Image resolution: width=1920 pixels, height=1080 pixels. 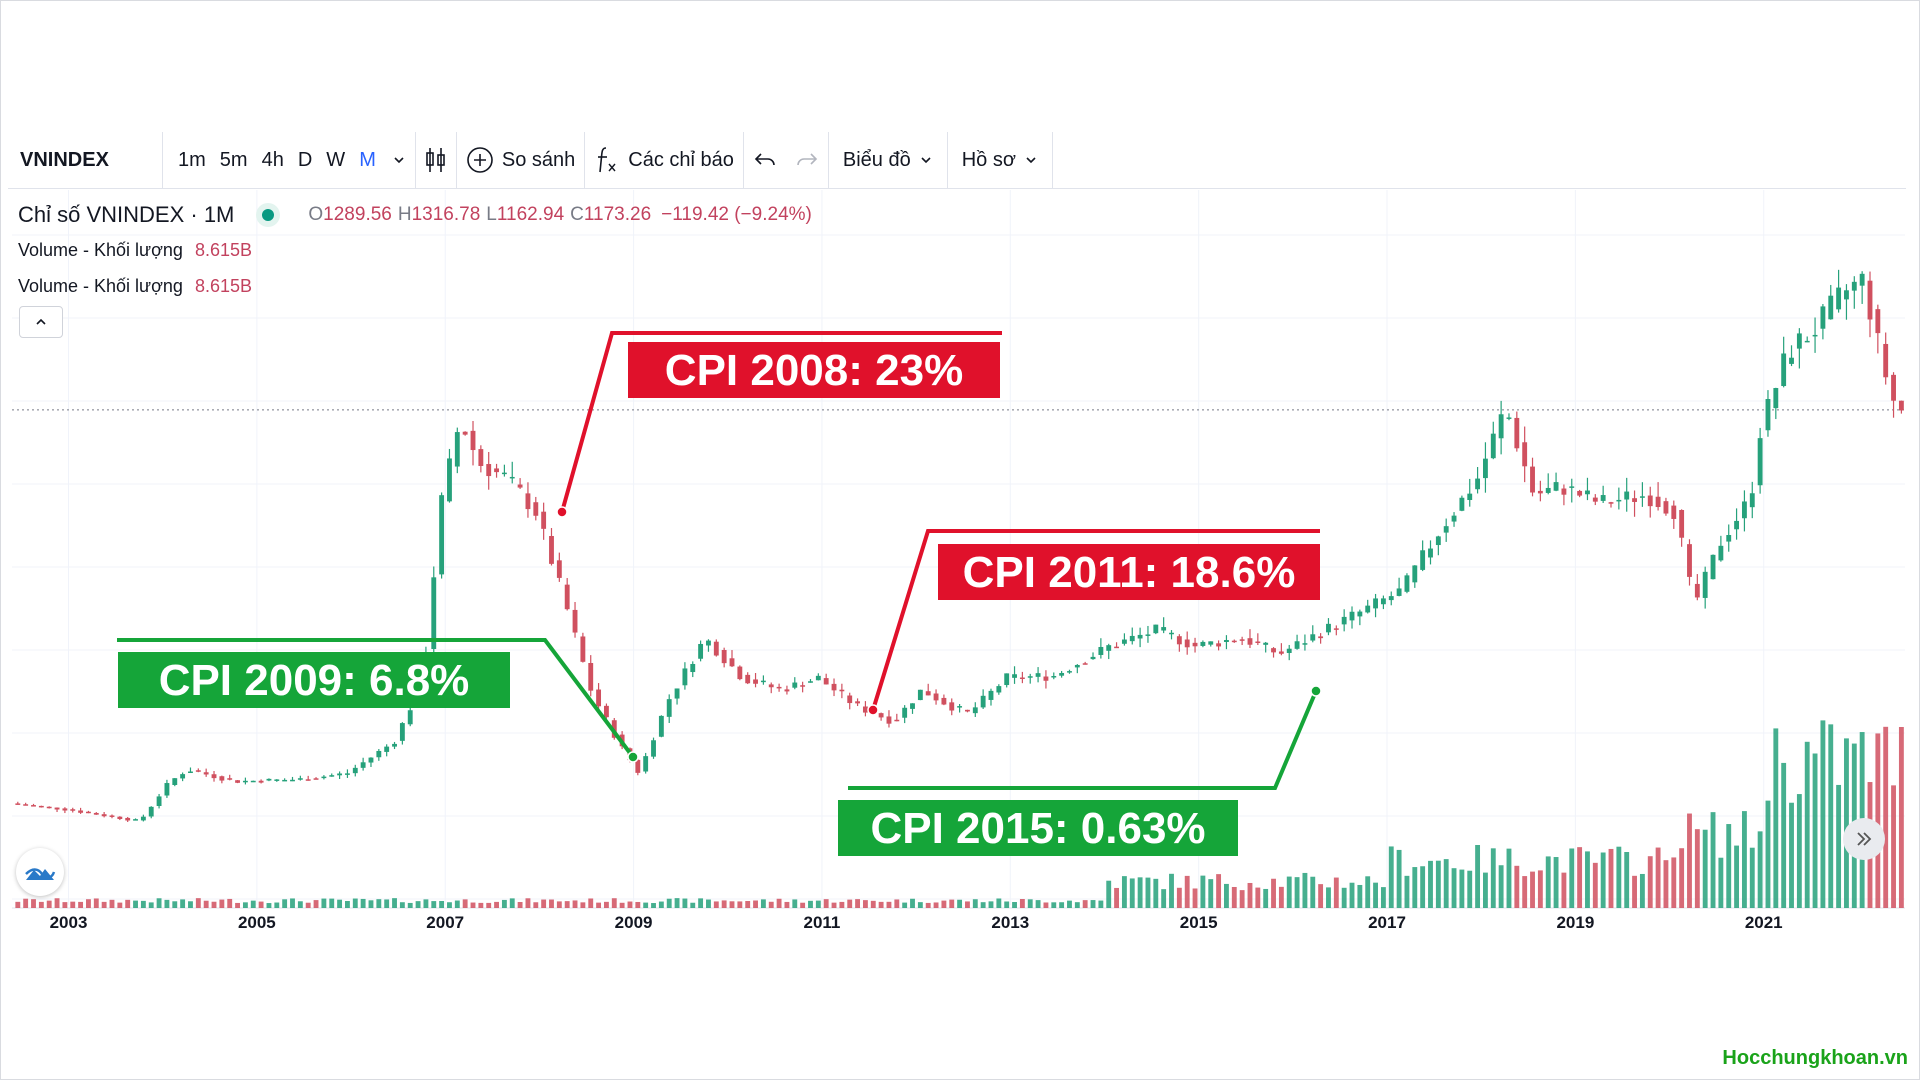 I want to click on x-tick-label: 2021, so click(x=1764, y=922).